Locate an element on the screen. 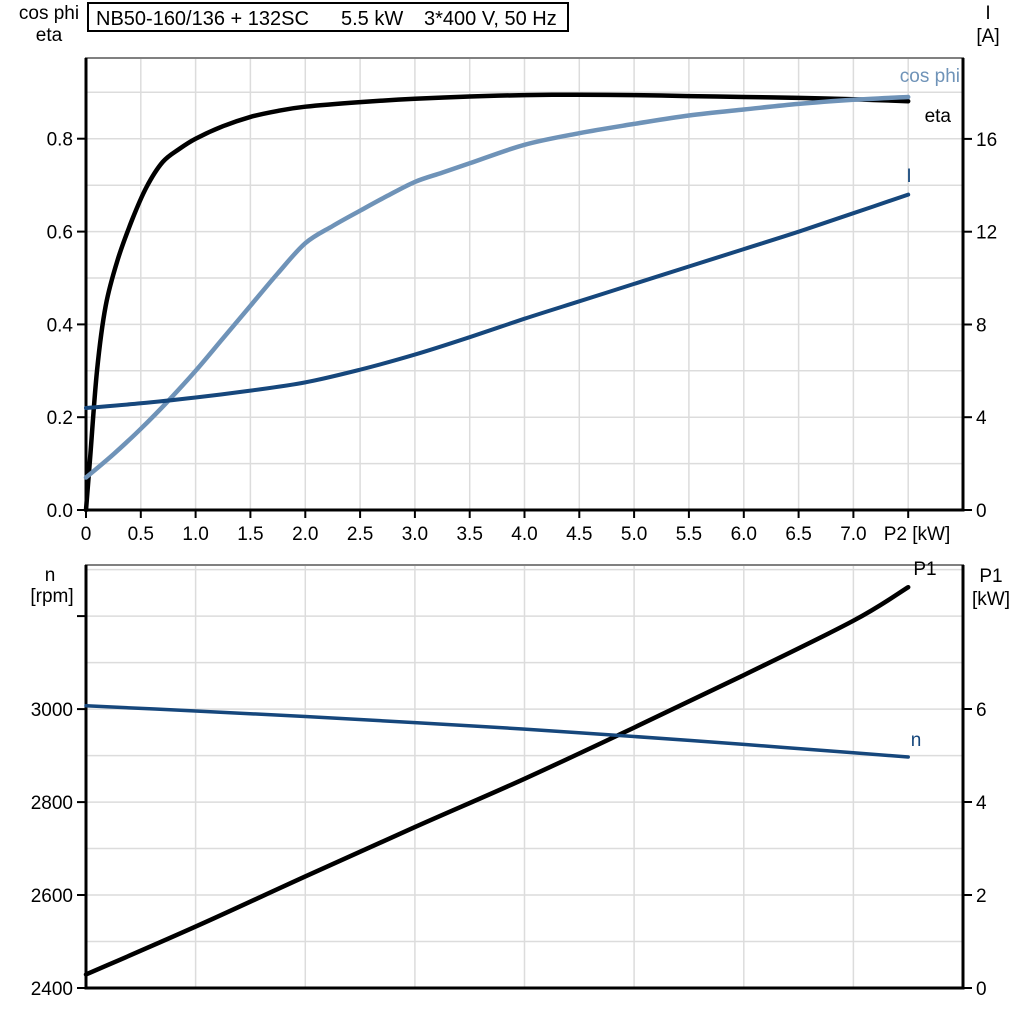 The height and width of the screenshot is (1024, 1024). left-tick-label: 0.0 is located at coordinates (60, 511).